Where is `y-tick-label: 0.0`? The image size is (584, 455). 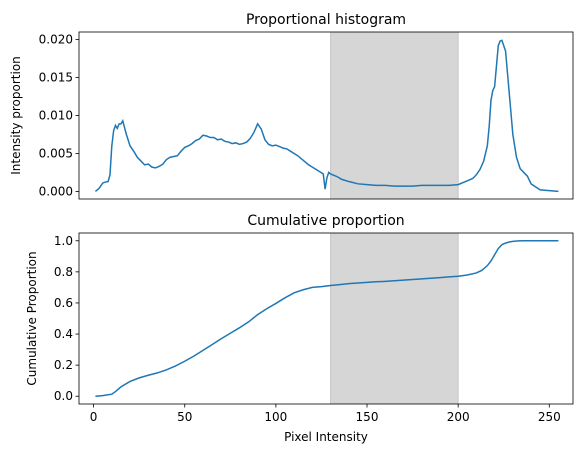
y-tick-label: 0.0 is located at coordinates (63, 396).